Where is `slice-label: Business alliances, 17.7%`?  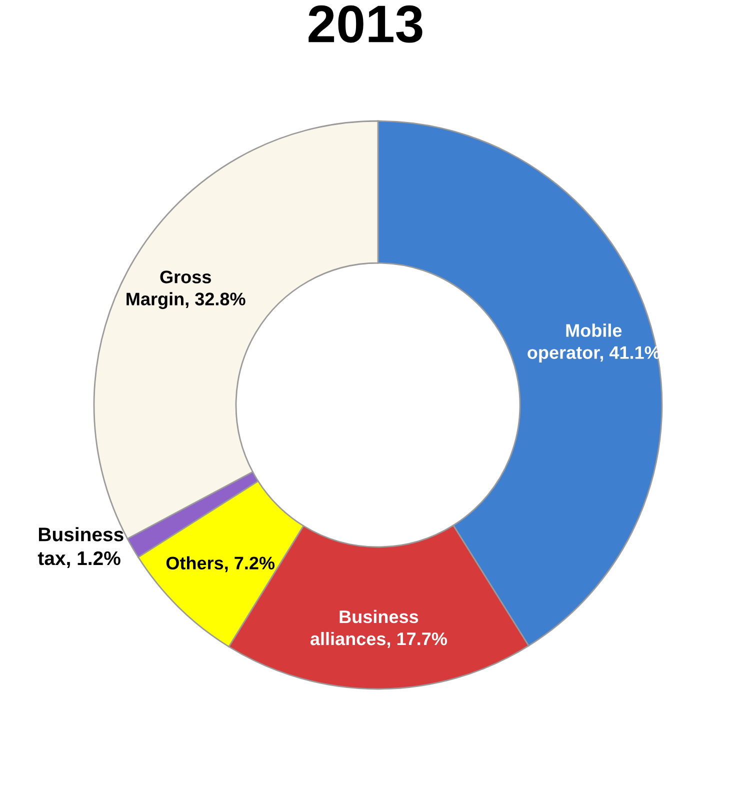 slice-label: Business alliances, 17.7% is located at coordinates (378, 629).